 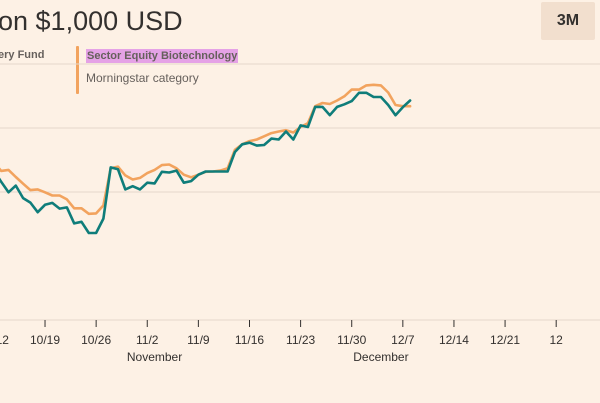 What do you see at coordinates (4, 340) in the screenshot?
I see `x-tick-label: 10/12` at bounding box center [4, 340].